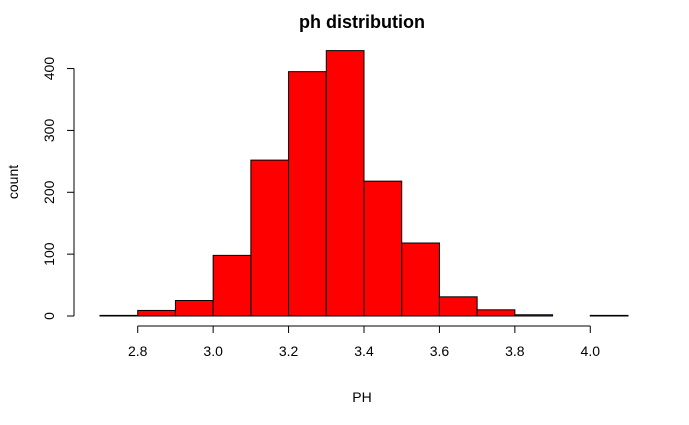 This screenshot has width=689, height=425. What do you see at coordinates (13, 182) in the screenshot?
I see `y-axis-label: count` at bounding box center [13, 182].